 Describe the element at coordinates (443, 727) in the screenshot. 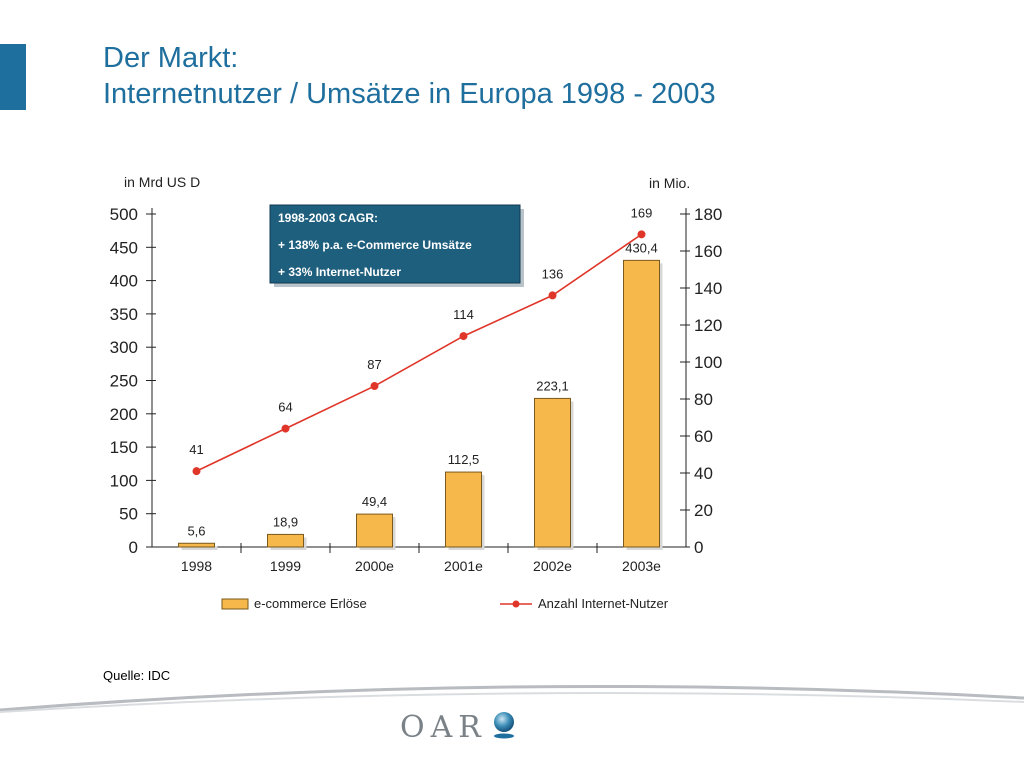

I see `logo-text: OAR` at that location.